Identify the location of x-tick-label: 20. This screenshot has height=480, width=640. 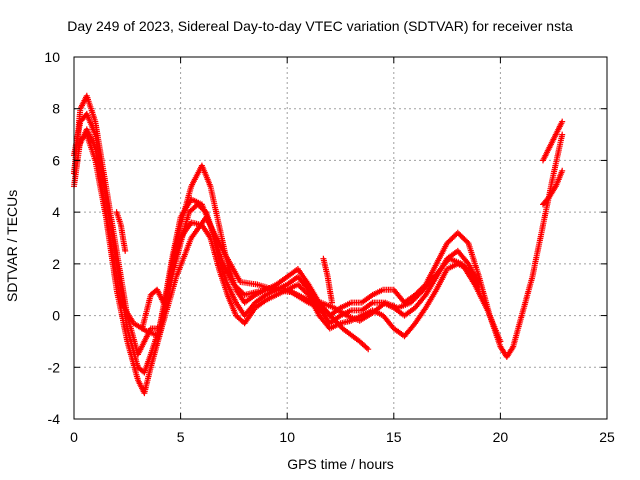
(501, 437).